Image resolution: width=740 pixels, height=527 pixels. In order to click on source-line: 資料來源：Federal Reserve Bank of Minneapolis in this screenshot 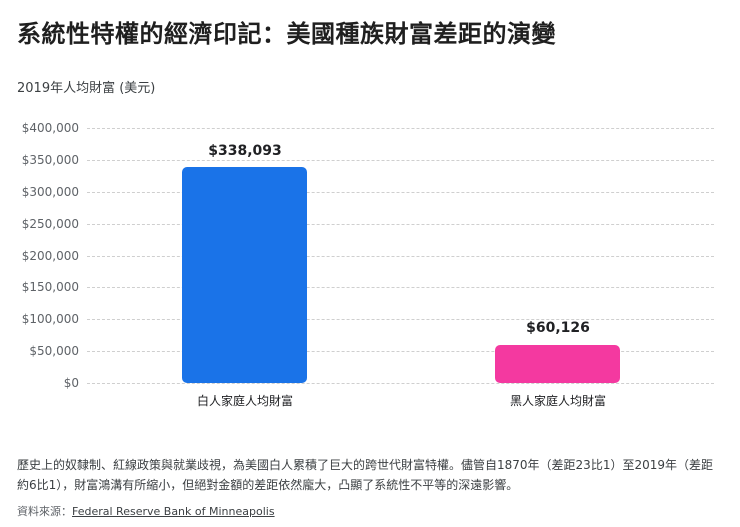, I will do `click(146, 511)`.